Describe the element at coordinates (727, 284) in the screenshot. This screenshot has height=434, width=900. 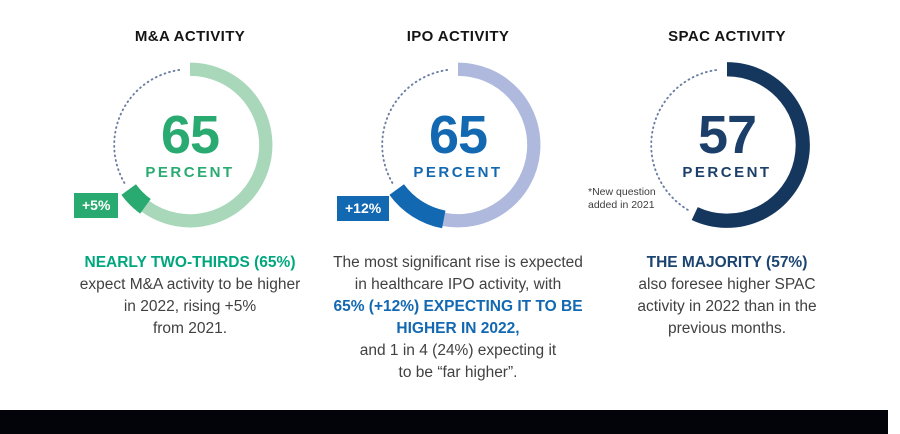
I see `caption-line: also foresee higher SPAC` at that location.